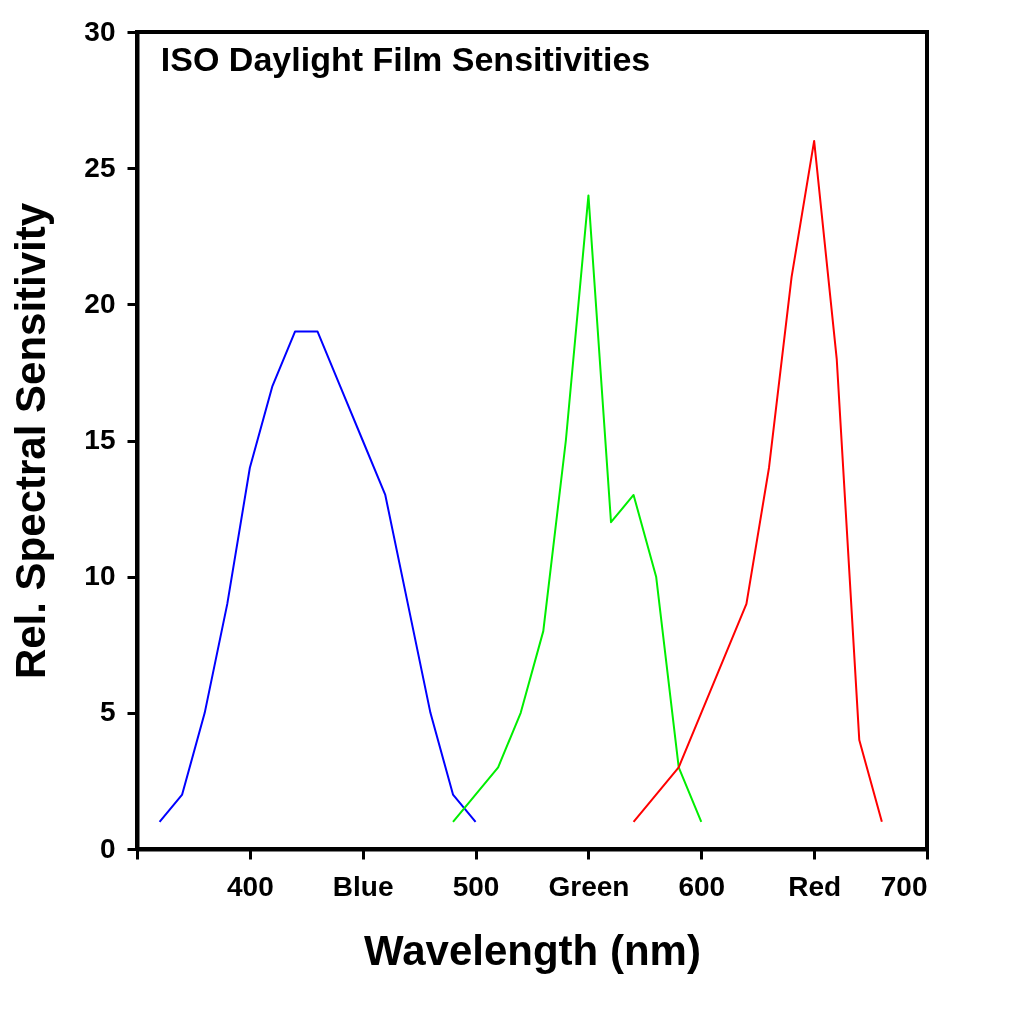 The width and height of the screenshot is (1009, 1024). Describe the element at coordinates (107, 712) in the screenshot. I see `y-tick-label: 5` at that location.